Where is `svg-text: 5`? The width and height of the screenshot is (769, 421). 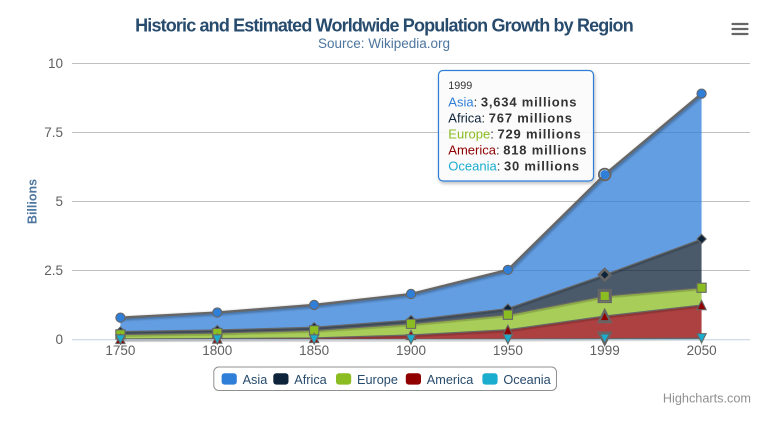
svg-text: 5 is located at coordinates (59, 201).